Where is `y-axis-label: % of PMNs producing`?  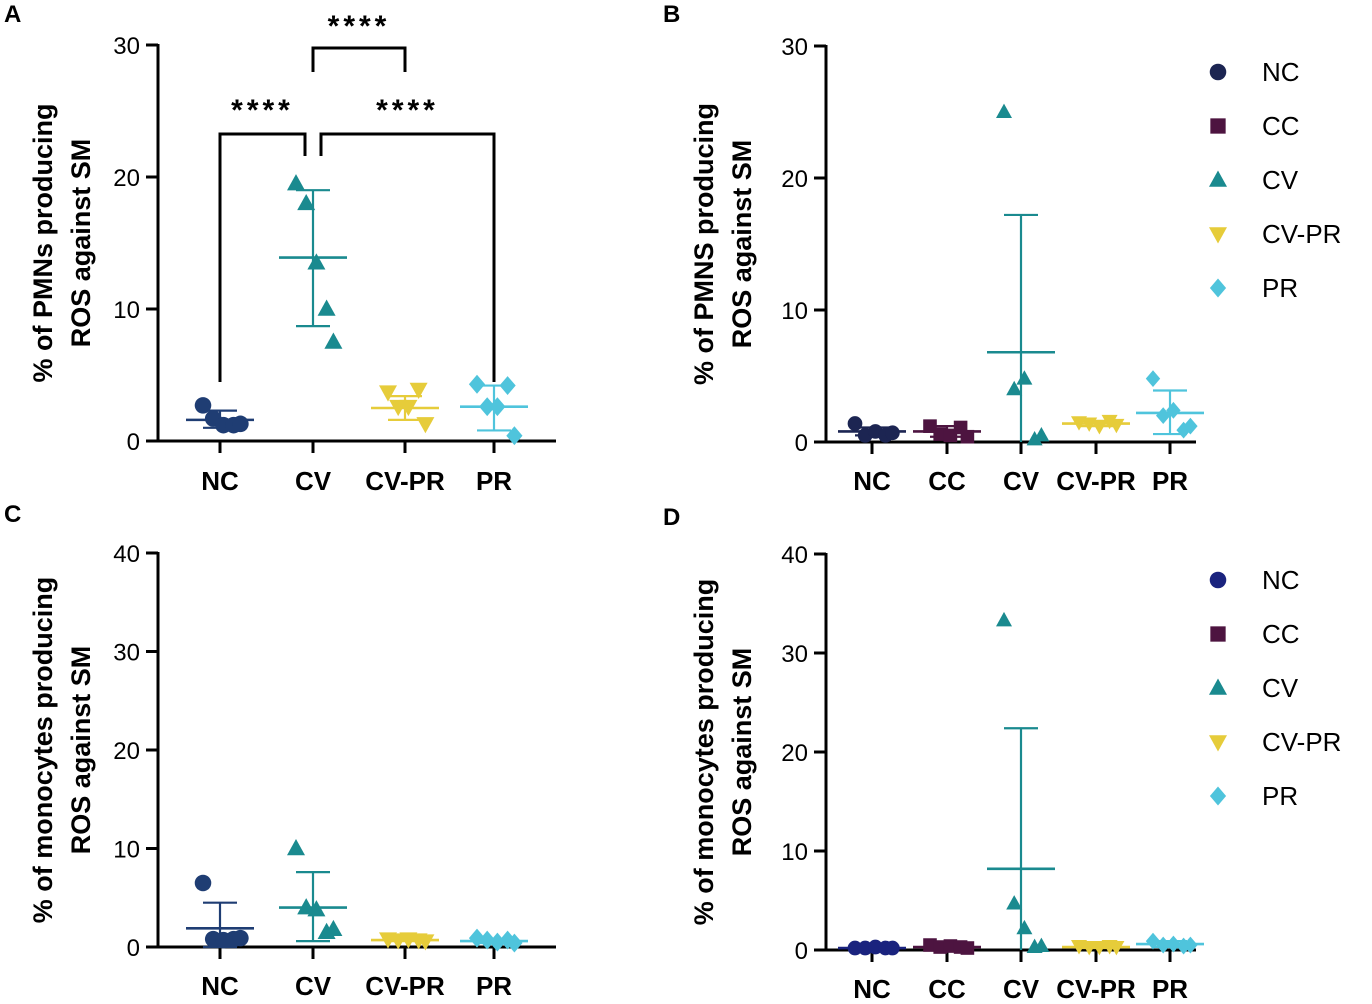
y-axis-label: % of PMNs producing is located at coordinates (43, 243).